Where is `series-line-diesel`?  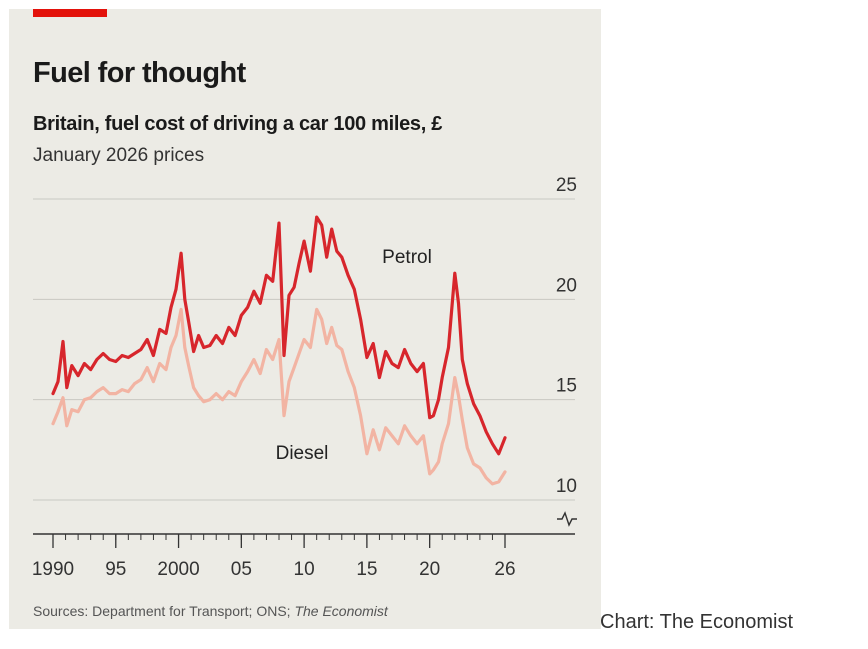
series-line-diesel is located at coordinates (279, 396).